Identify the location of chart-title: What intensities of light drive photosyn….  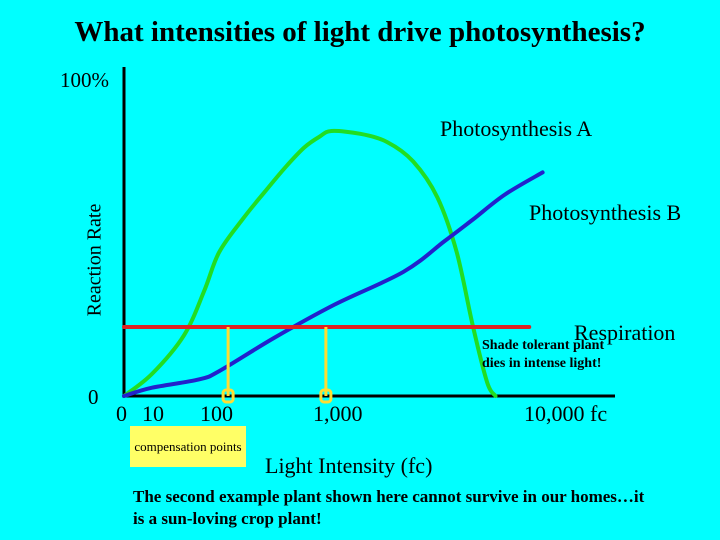
(360, 32).